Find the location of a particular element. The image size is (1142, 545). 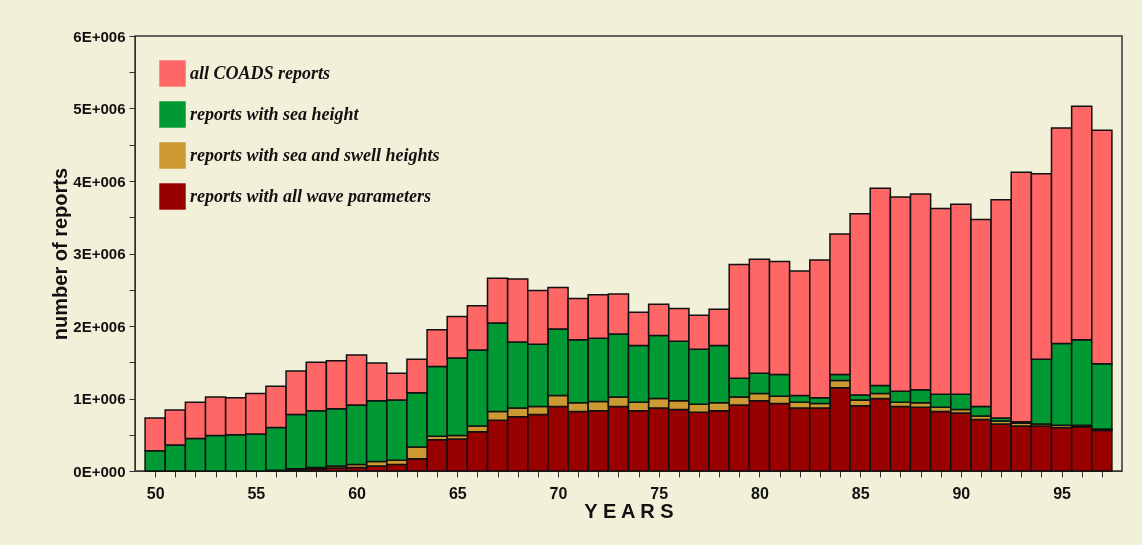

y-tick-label: 4E+006 is located at coordinates (99, 181).